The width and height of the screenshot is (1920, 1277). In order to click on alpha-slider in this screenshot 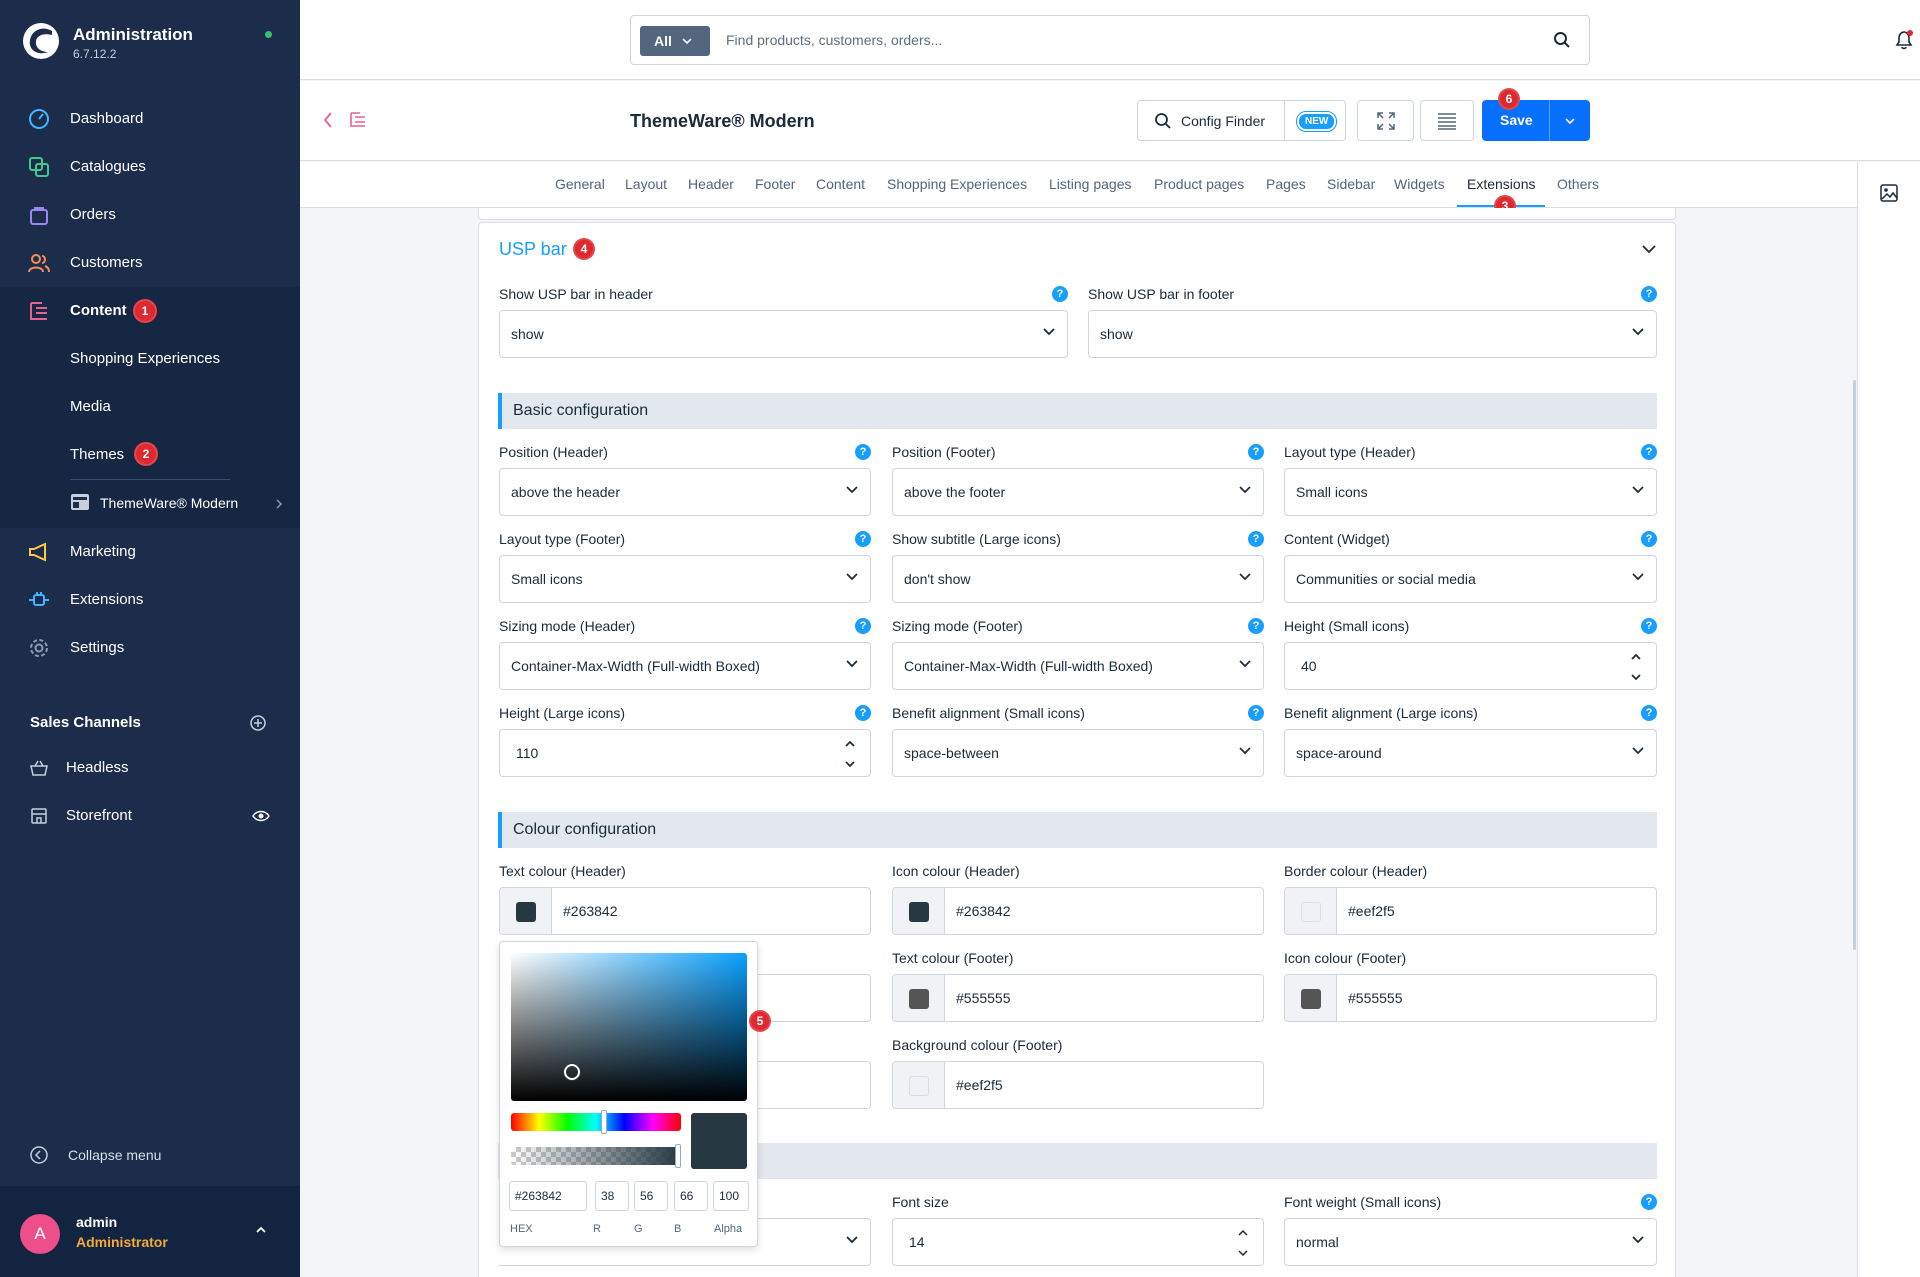, I will do `click(596, 1156)`.